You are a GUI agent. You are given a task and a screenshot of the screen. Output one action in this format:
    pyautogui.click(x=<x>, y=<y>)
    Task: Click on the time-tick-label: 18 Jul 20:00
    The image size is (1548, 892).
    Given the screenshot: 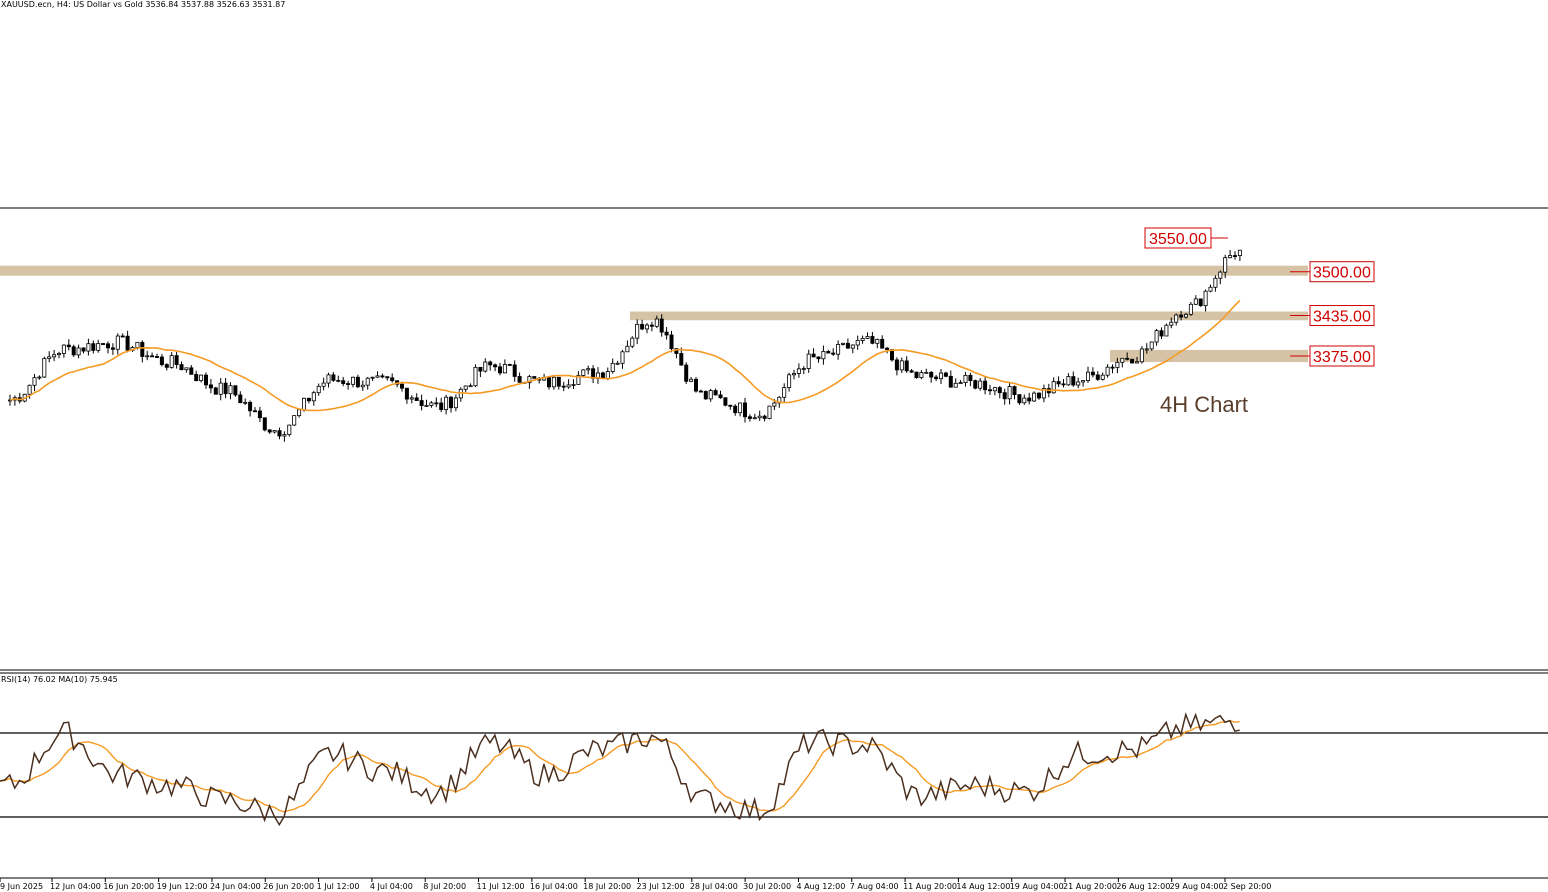 What is the action you would take?
    pyautogui.click(x=607, y=886)
    